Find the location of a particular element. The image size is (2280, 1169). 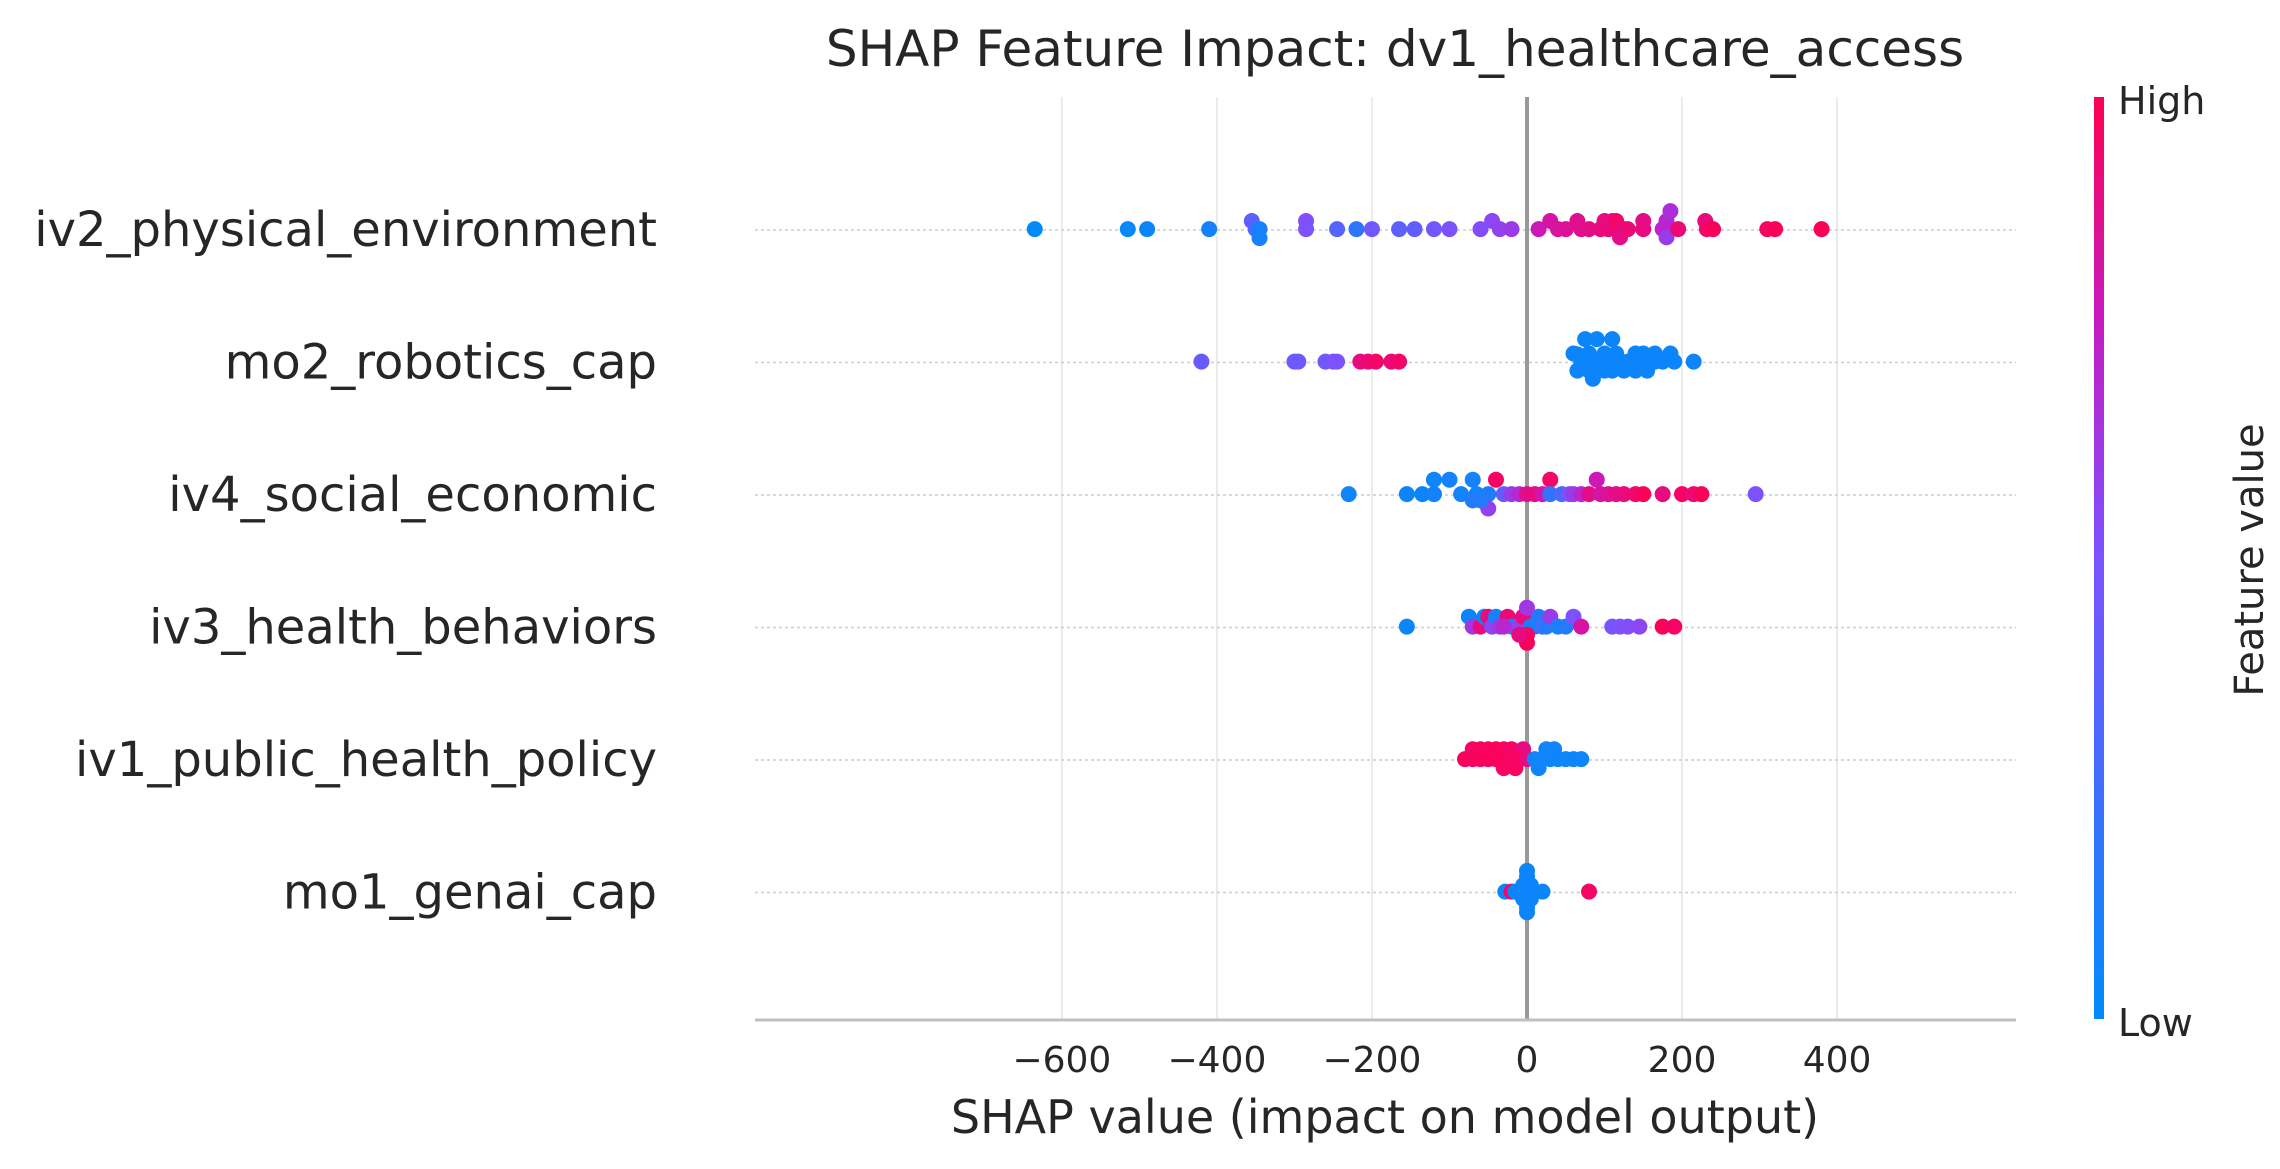

x-tick-label: −400 is located at coordinates (1216, 1060).